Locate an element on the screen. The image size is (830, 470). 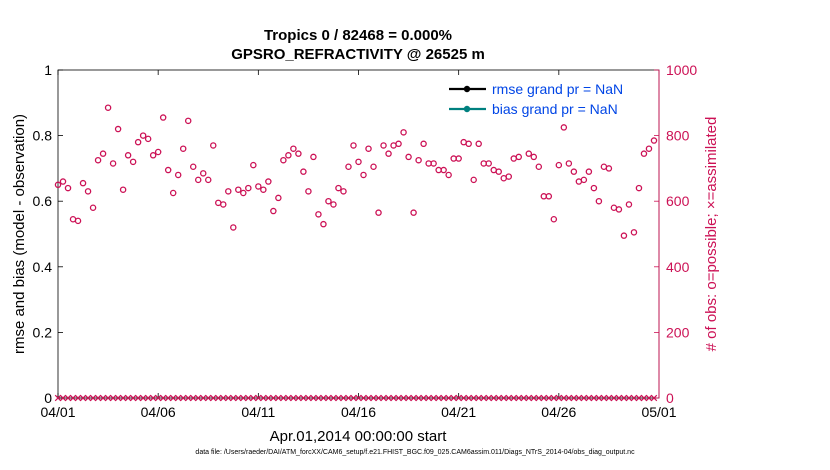
legend: rmse grand pr = NaN bias grand pr = NaN is located at coordinates (549, 100).